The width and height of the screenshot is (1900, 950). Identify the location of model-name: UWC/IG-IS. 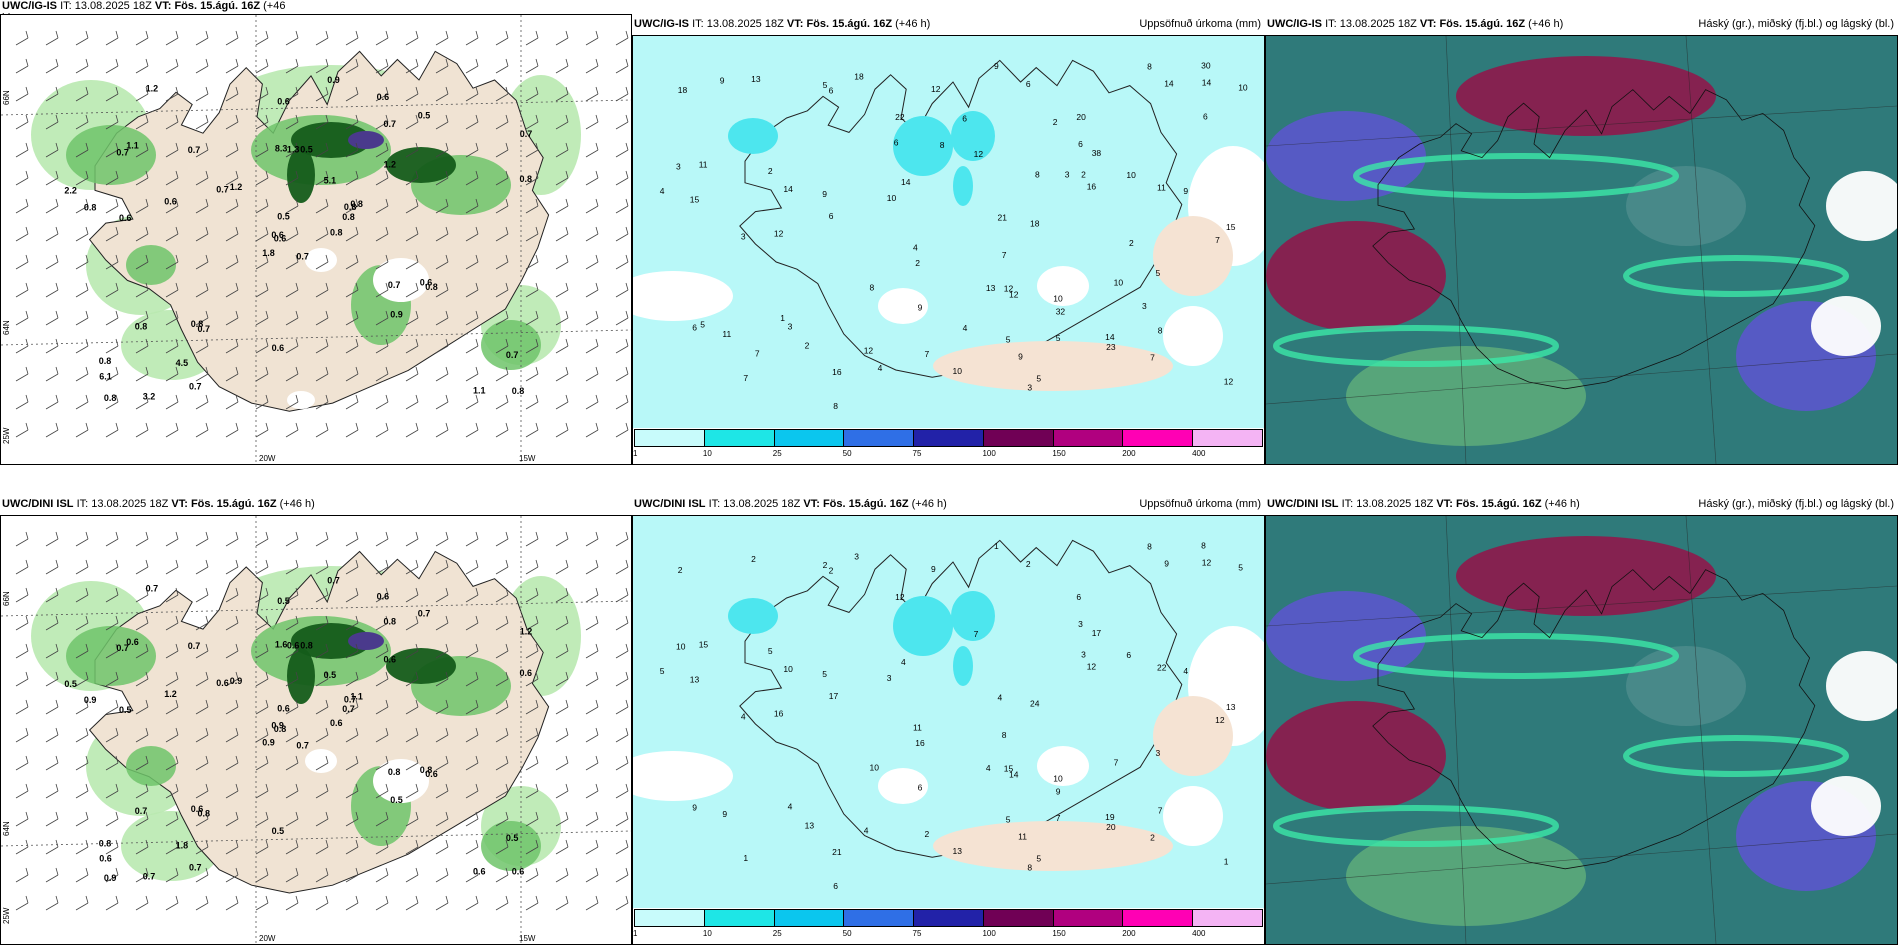
(29, 6).